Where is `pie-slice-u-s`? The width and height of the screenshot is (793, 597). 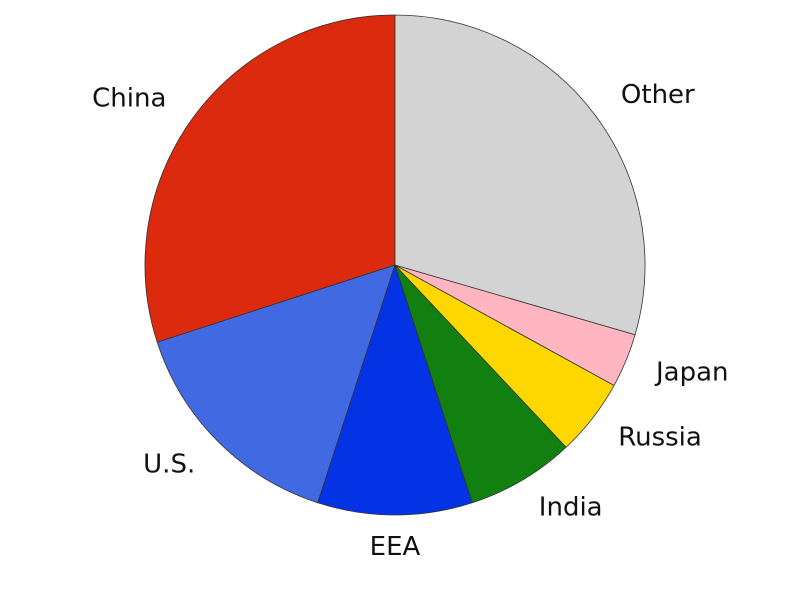 pie-slice-u-s is located at coordinates (276, 384).